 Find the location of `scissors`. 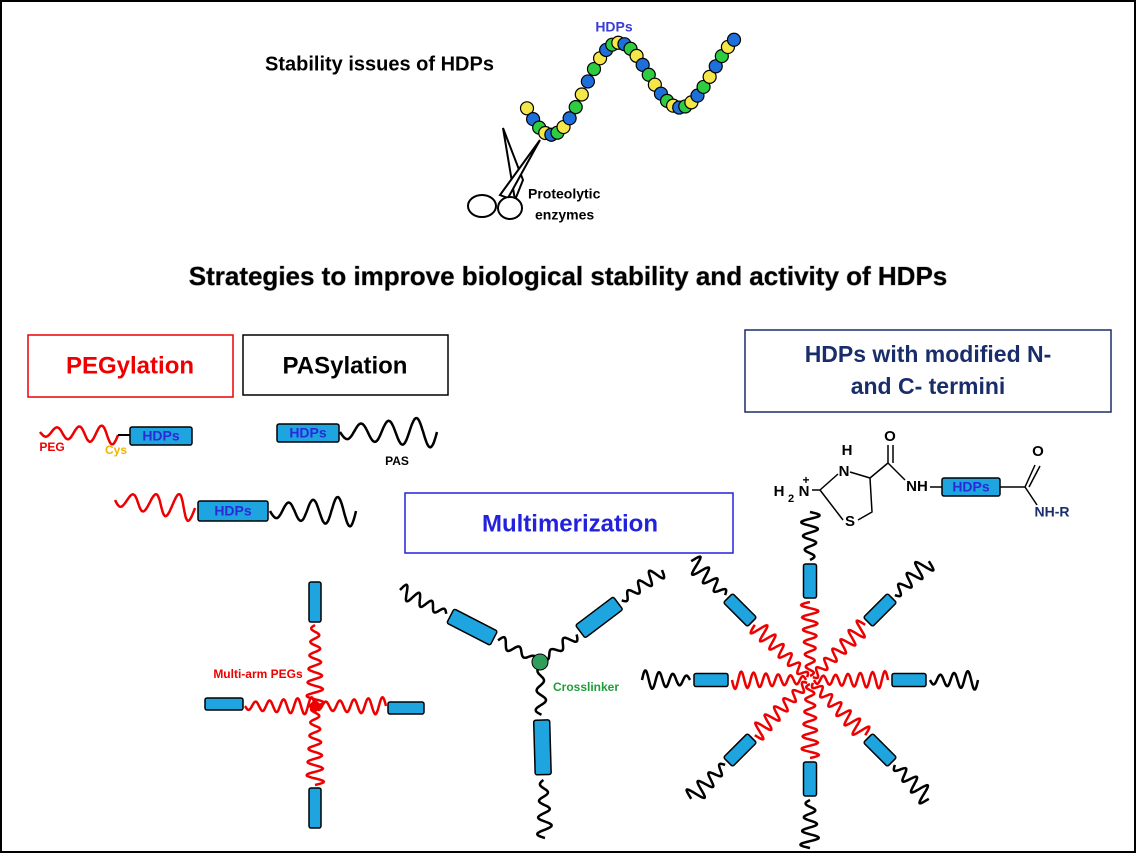

scissors is located at coordinates (504, 173).